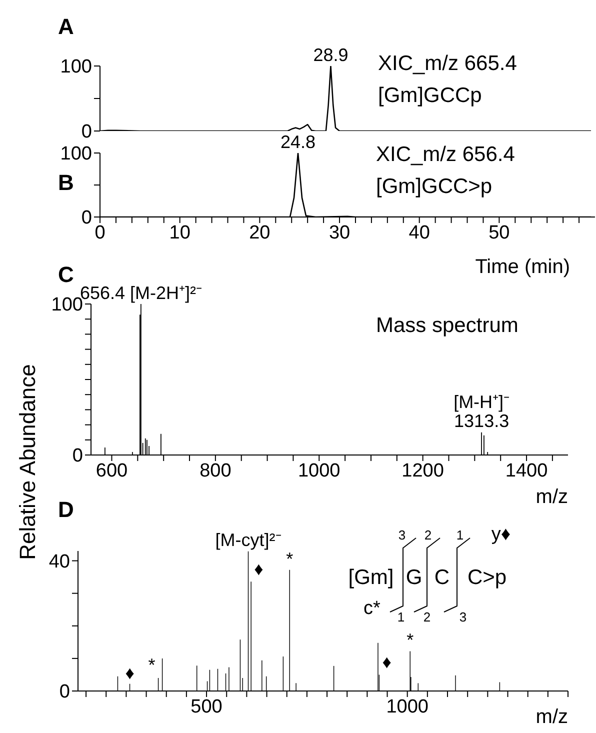 Image resolution: width=596 pixels, height=733 pixels. Describe the element at coordinates (460, 535) in the screenshot. I see `text: 1` at that location.